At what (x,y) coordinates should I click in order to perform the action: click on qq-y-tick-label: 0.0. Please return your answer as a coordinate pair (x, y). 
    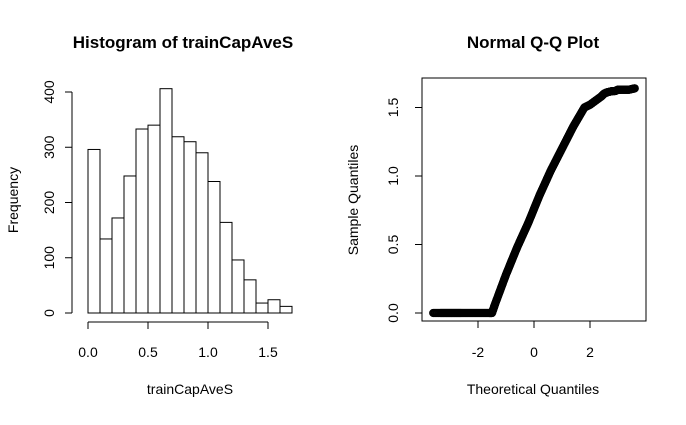
    Looking at the image, I should click on (393, 313).